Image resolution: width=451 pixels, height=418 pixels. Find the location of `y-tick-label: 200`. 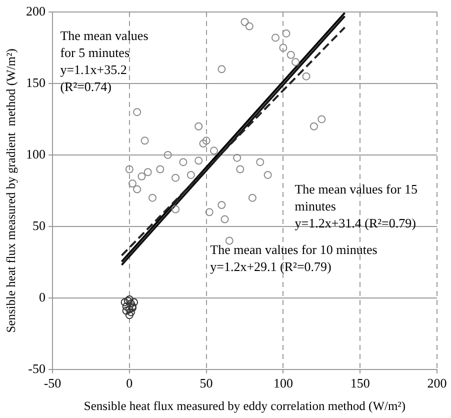

y-tick-label: 200 is located at coordinates (36, 10).